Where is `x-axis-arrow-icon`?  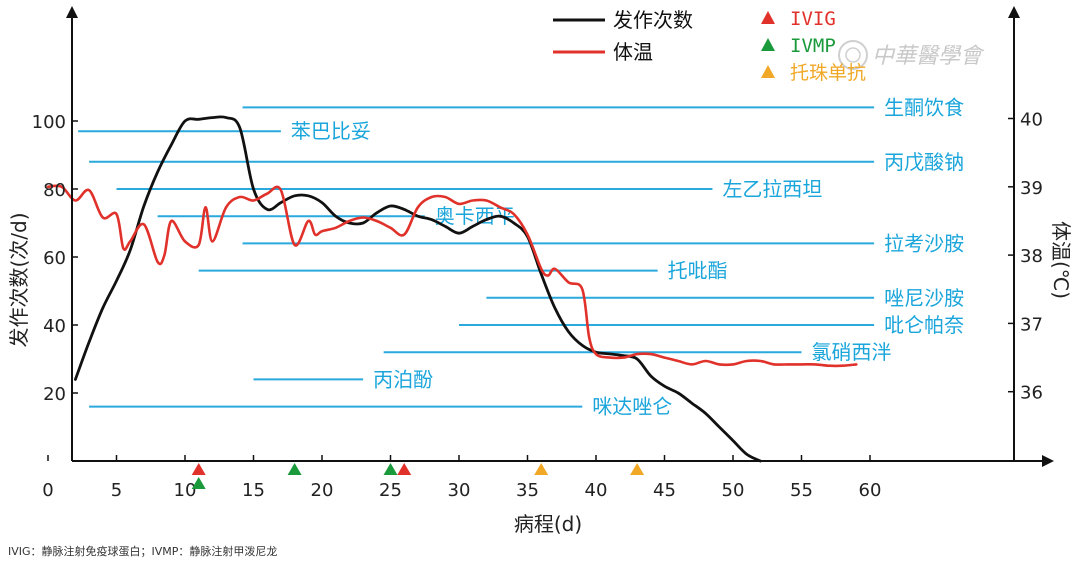 x-axis-arrow-icon is located at coordinates (1048, 461).